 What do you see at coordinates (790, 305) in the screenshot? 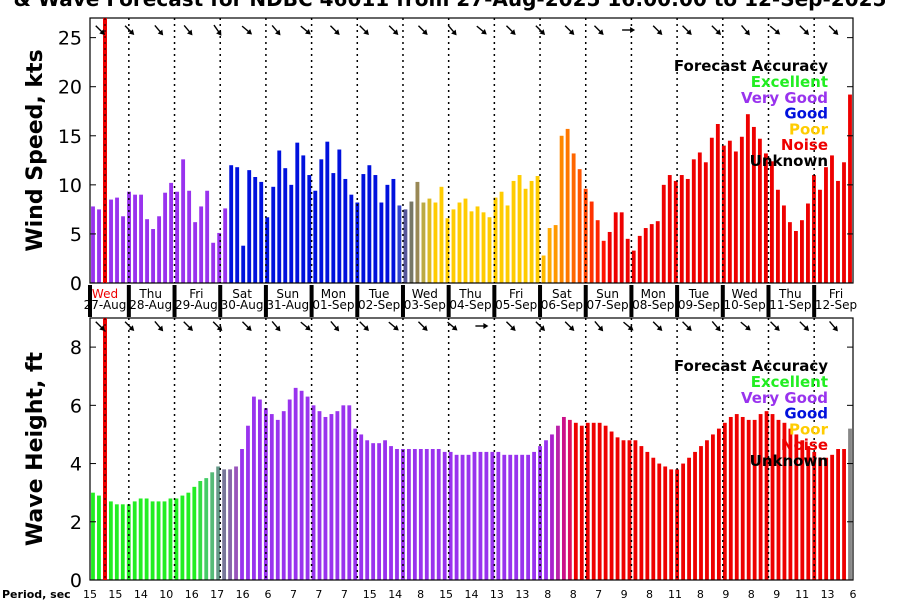
I see `date-label: 11-Sep` at bounding box center [790, 305].